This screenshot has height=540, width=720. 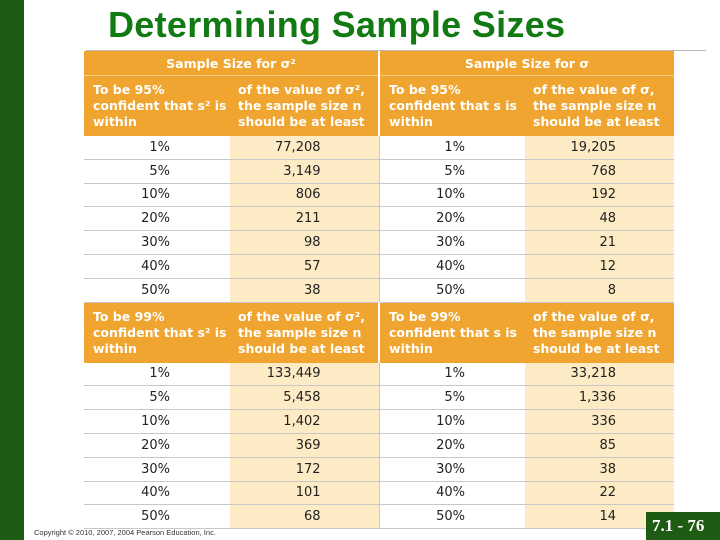 What do you see at coordinates (600, 445) in the screenshot?
I see `table-cell: 85` at bounding box center [600, 445].